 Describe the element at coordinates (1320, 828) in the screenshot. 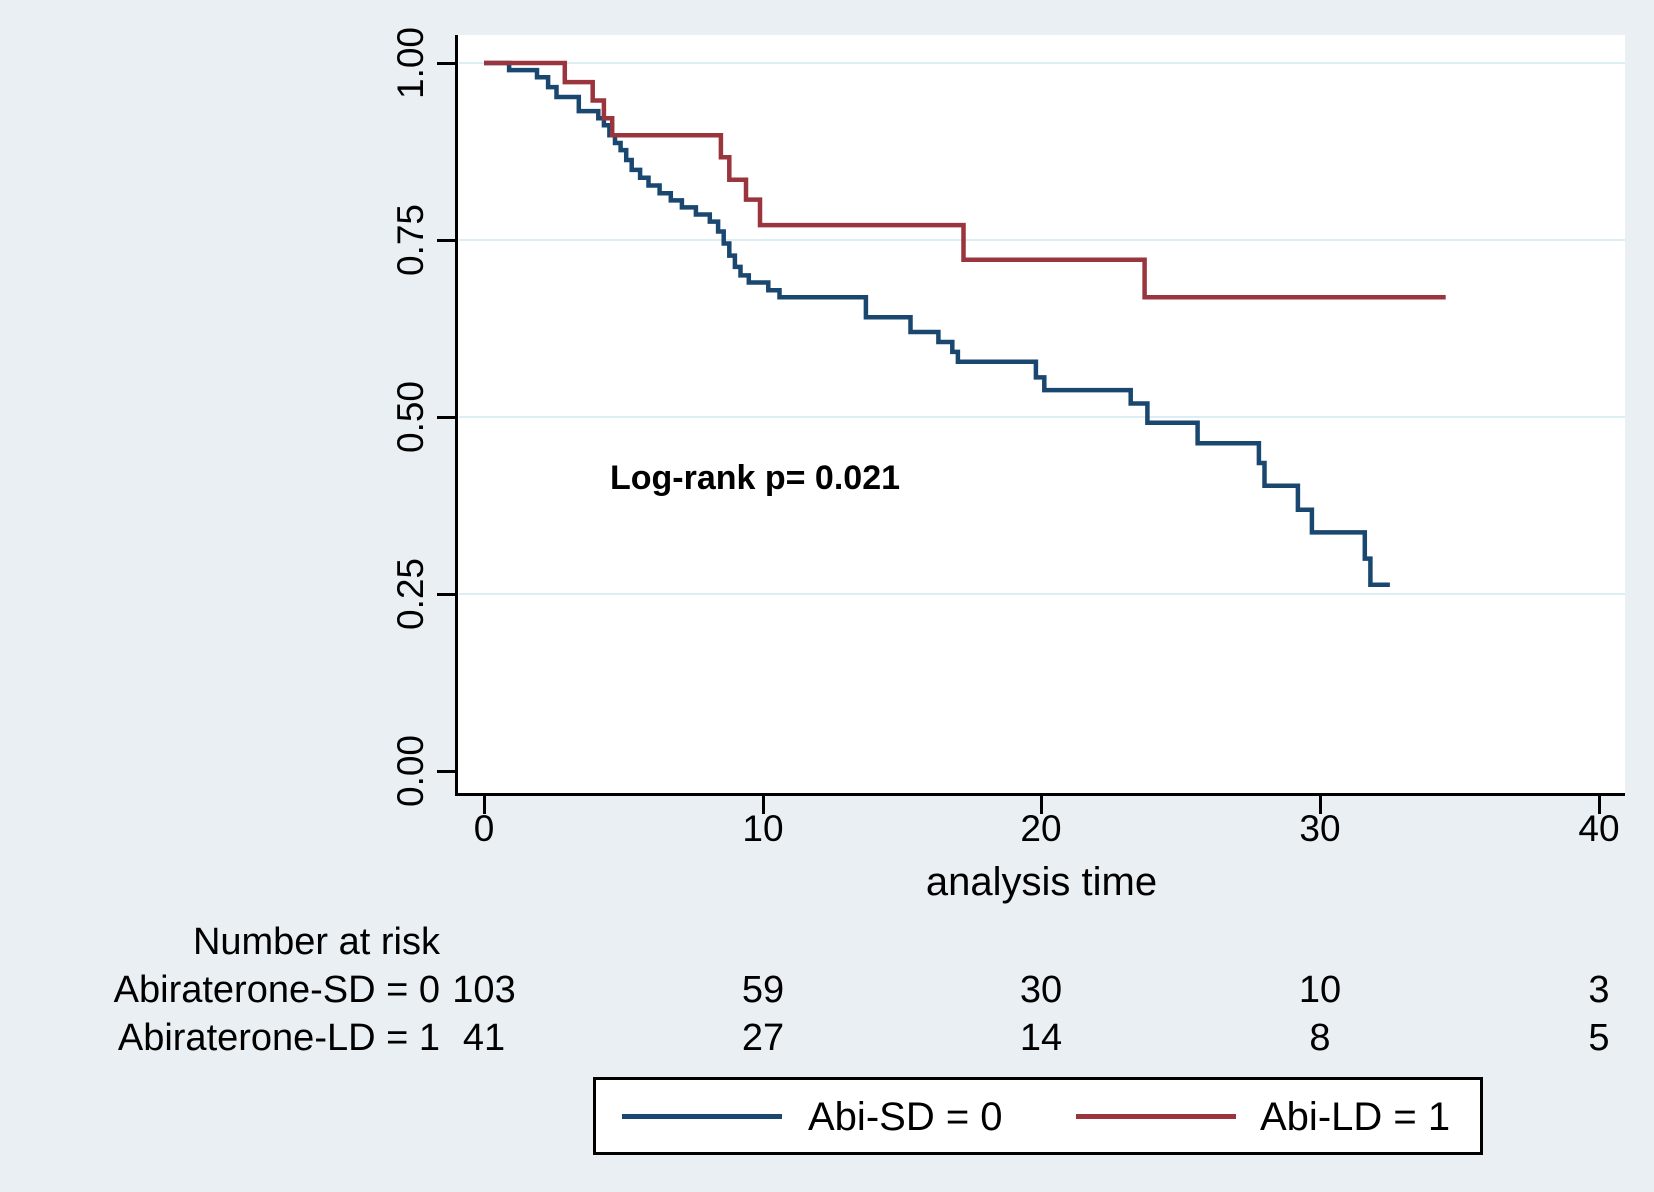

I see `x-tick-label: 30` at that location.